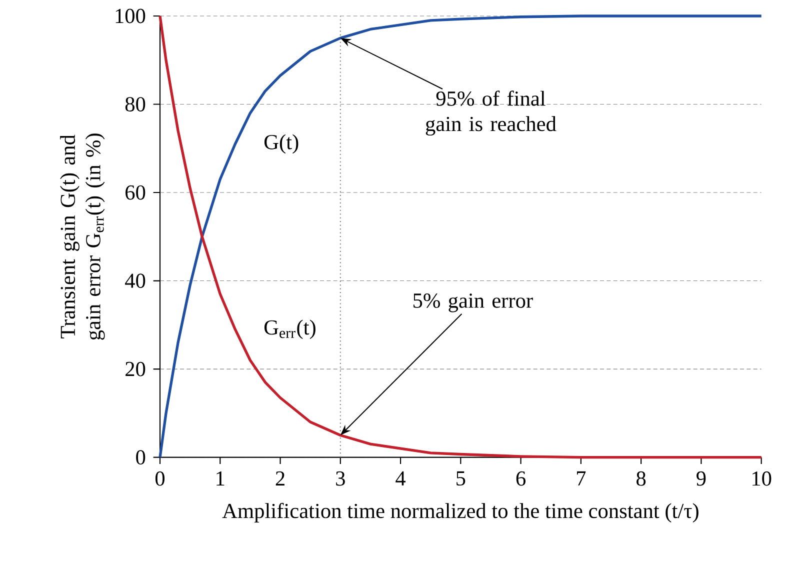 This screenshot has width=804, height=563. I want to click on x-tick-label: 8, so click(641, 479).